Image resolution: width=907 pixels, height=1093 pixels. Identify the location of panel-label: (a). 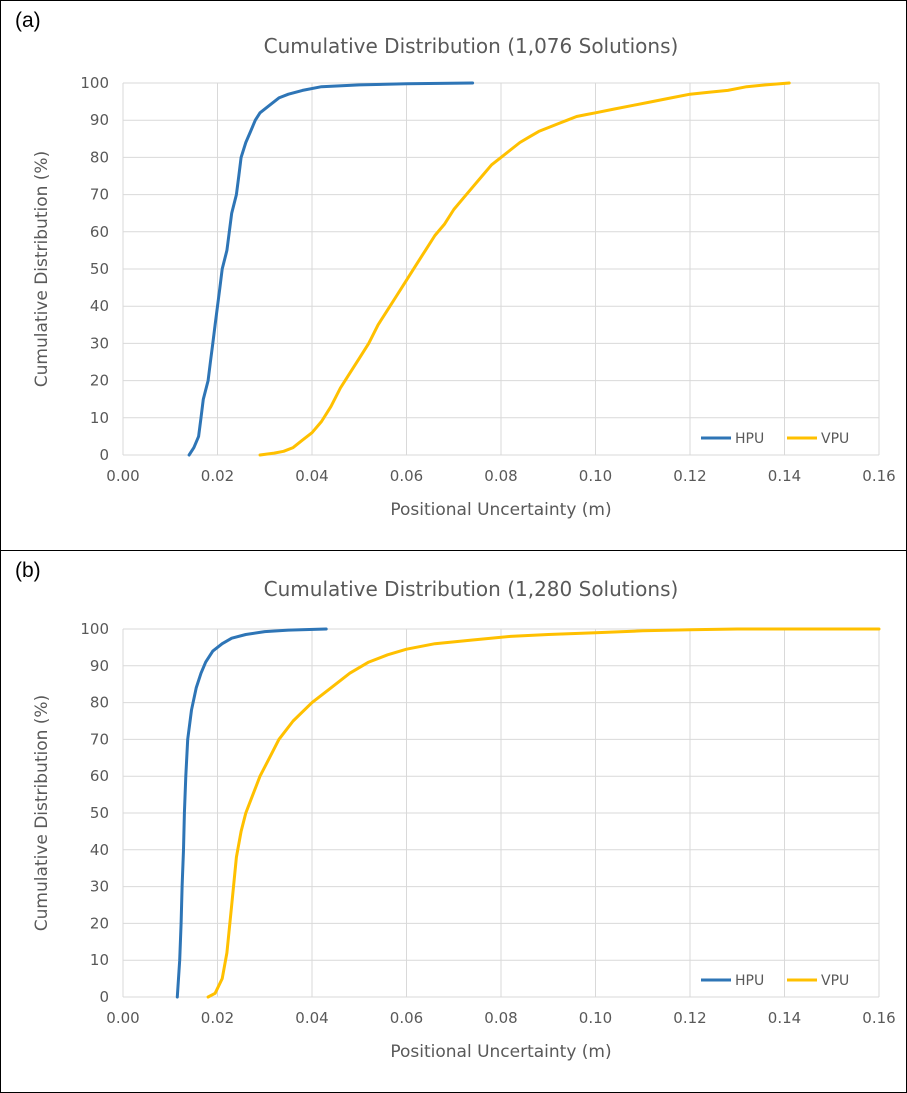
(28, 20).